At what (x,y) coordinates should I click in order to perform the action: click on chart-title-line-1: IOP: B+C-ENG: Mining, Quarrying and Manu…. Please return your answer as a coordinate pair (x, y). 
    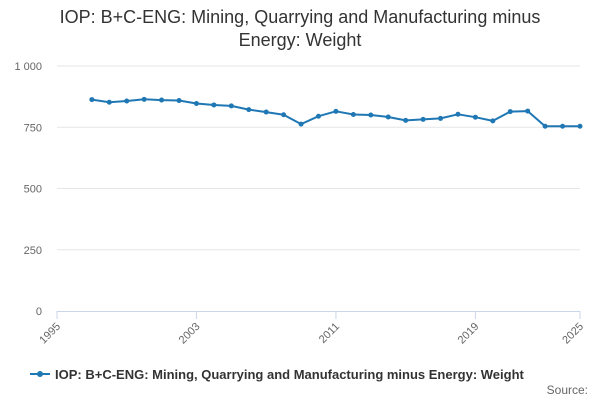
    Looking at the image, I should click on (300, 17).